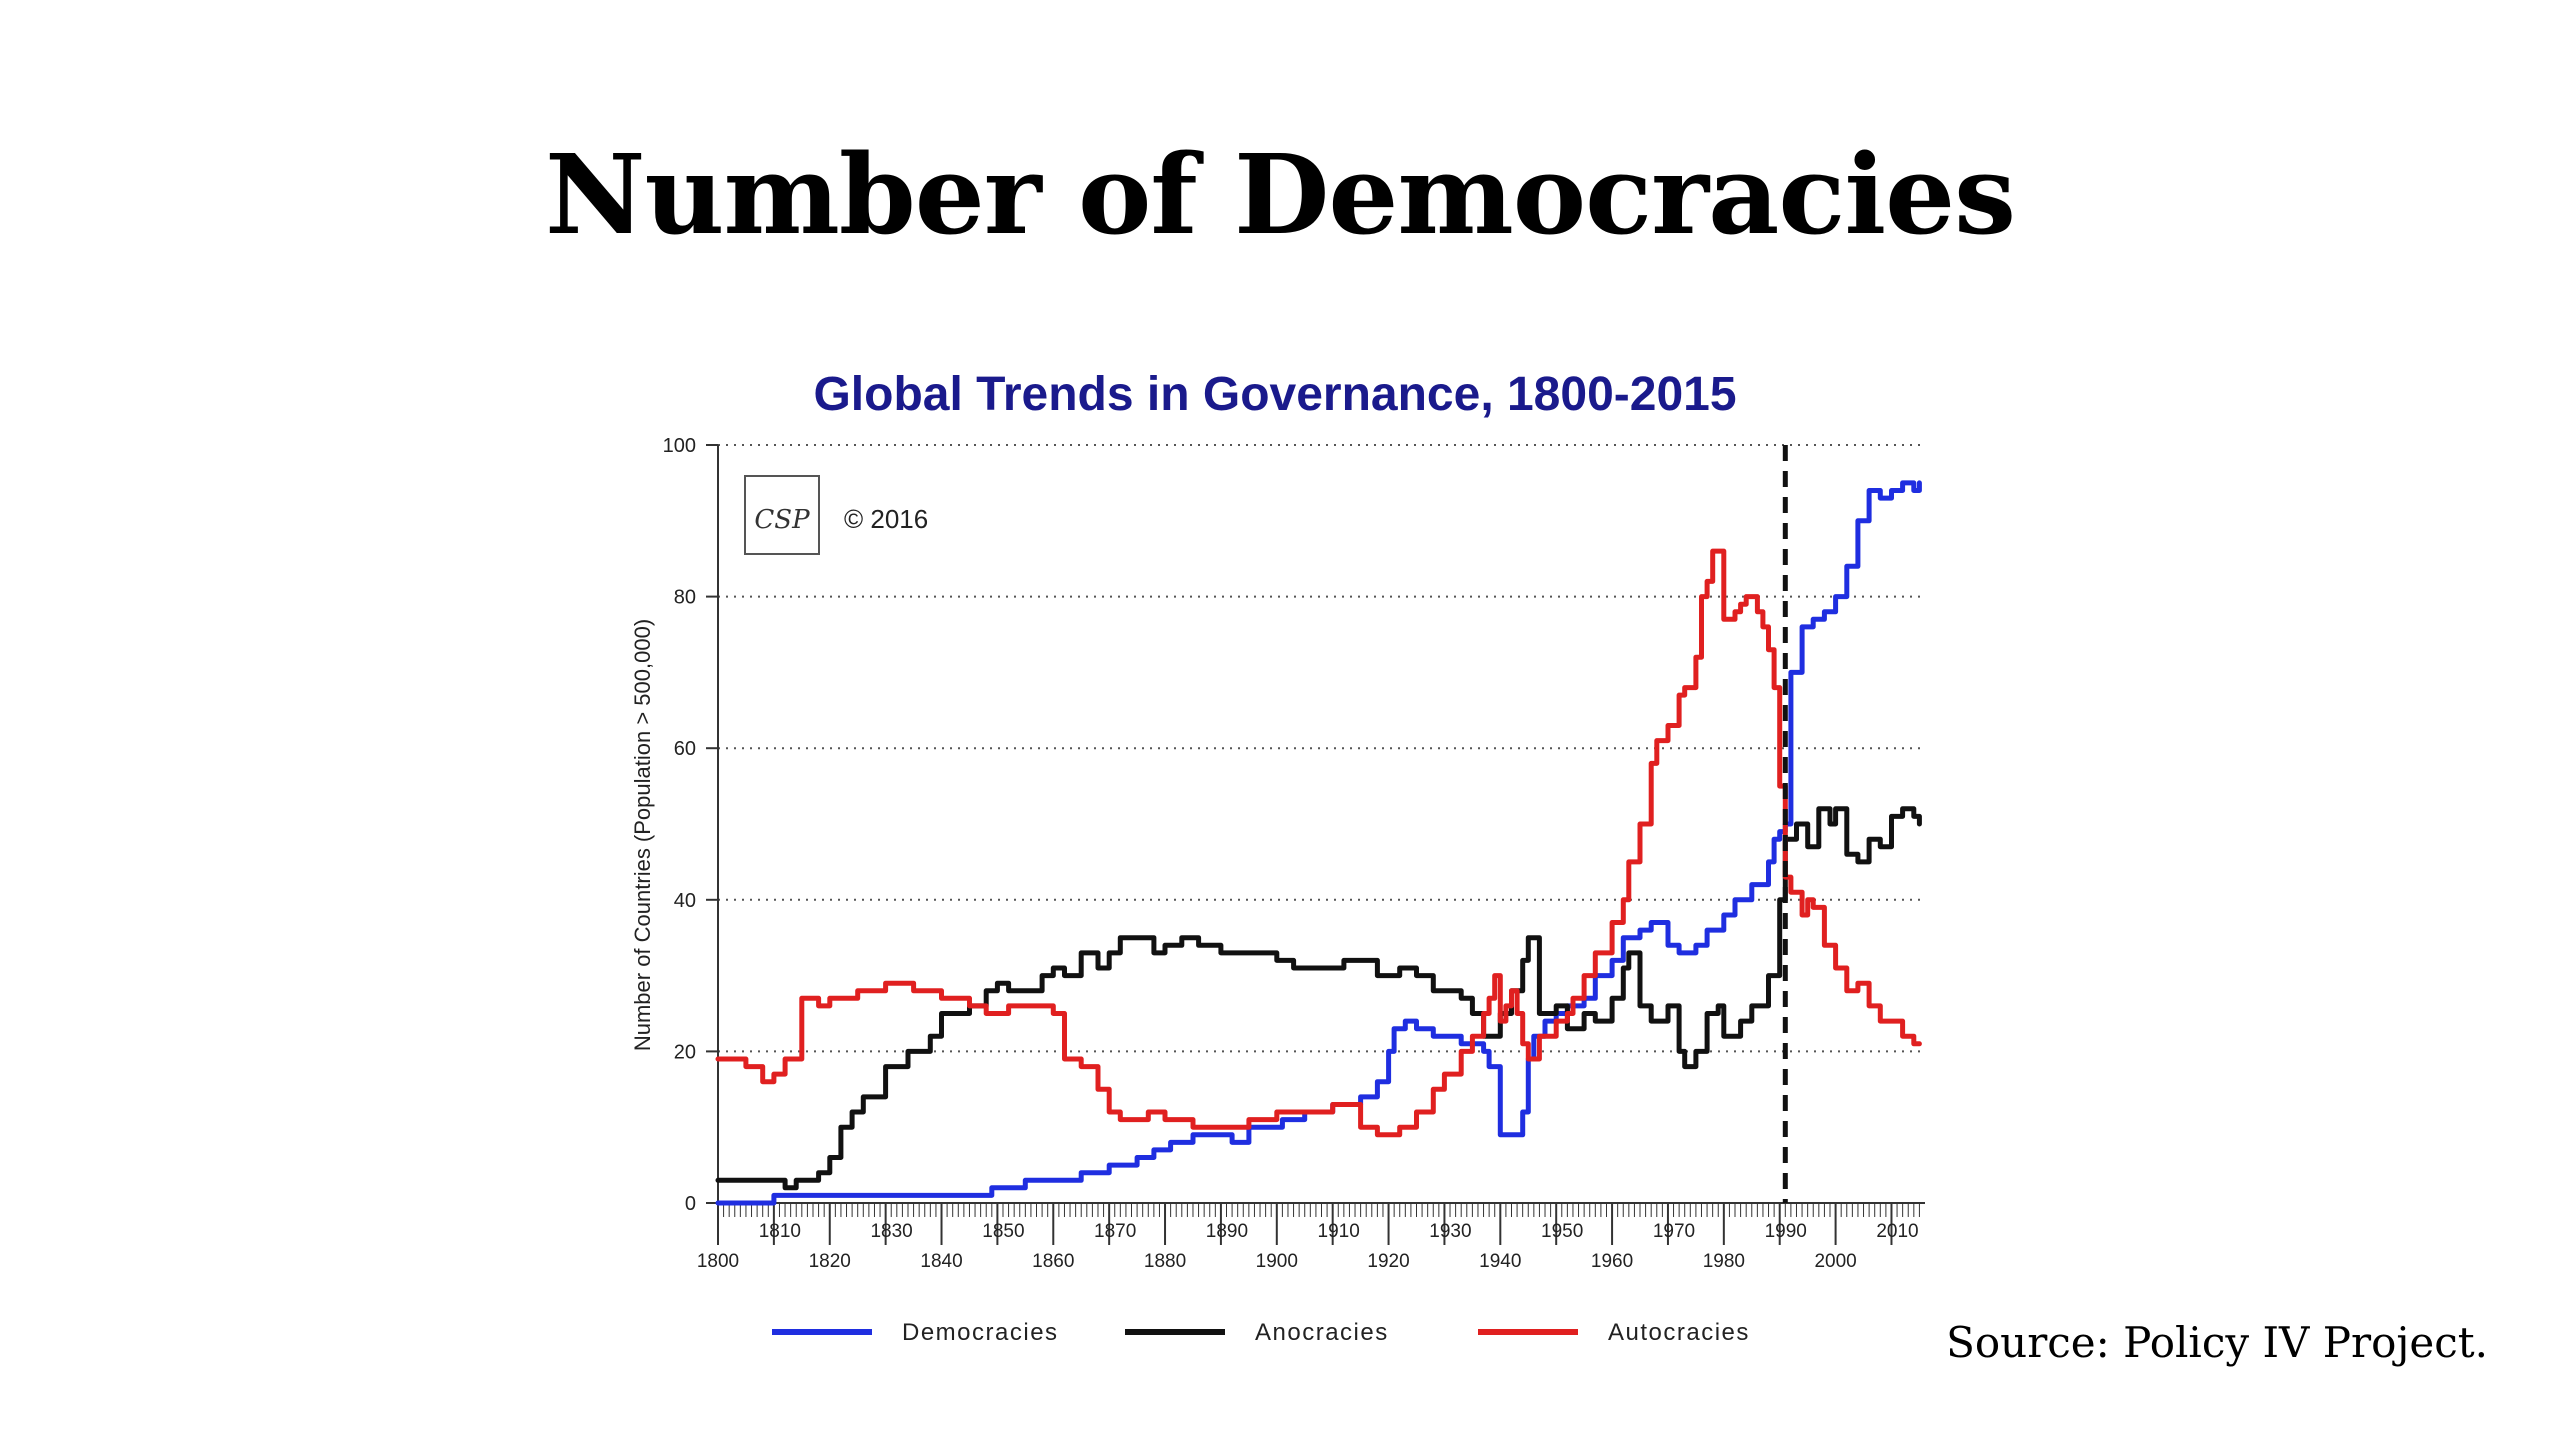 The width and height of the screenshot is (2560, 1440). I want to click on y-tick-label: 0, so click(690, 1204).